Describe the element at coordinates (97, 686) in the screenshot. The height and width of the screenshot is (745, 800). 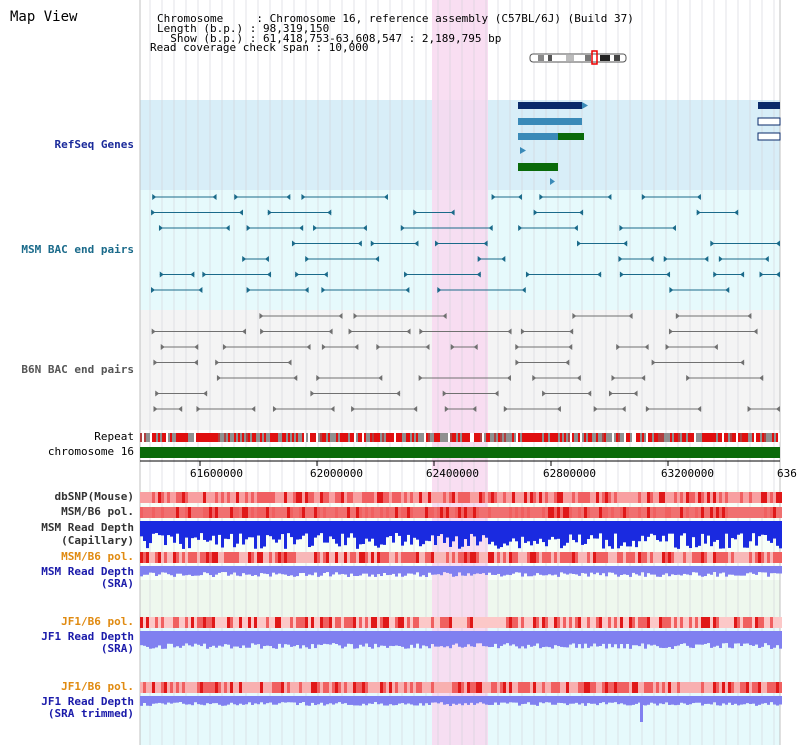
I see `jf1-b6-pol-label-2: JF1/B6 pol.` at that location.